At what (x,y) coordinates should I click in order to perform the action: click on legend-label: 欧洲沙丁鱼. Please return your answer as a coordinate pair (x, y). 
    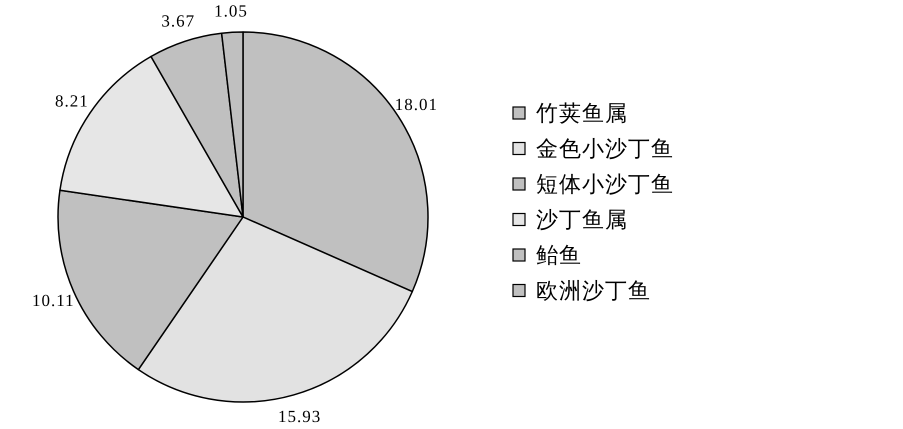
    Looking at the image, I should click on (593, 291).